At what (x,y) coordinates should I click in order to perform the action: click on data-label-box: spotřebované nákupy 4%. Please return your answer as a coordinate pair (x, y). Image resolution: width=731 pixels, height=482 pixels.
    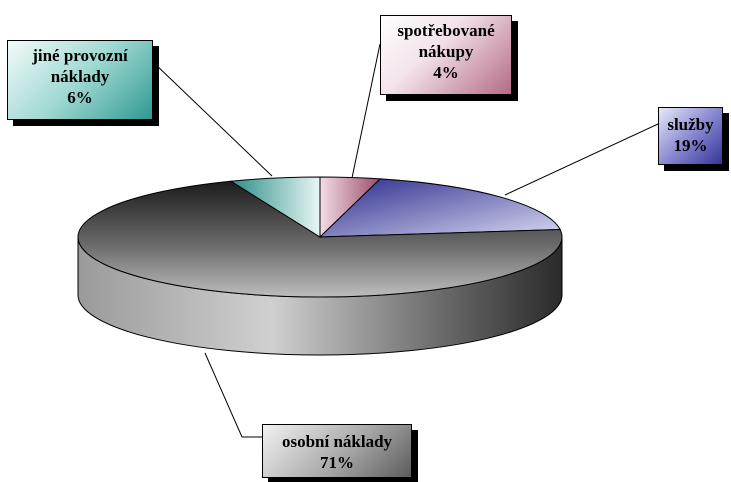
    Looking at the image, I should click on (446, 55).